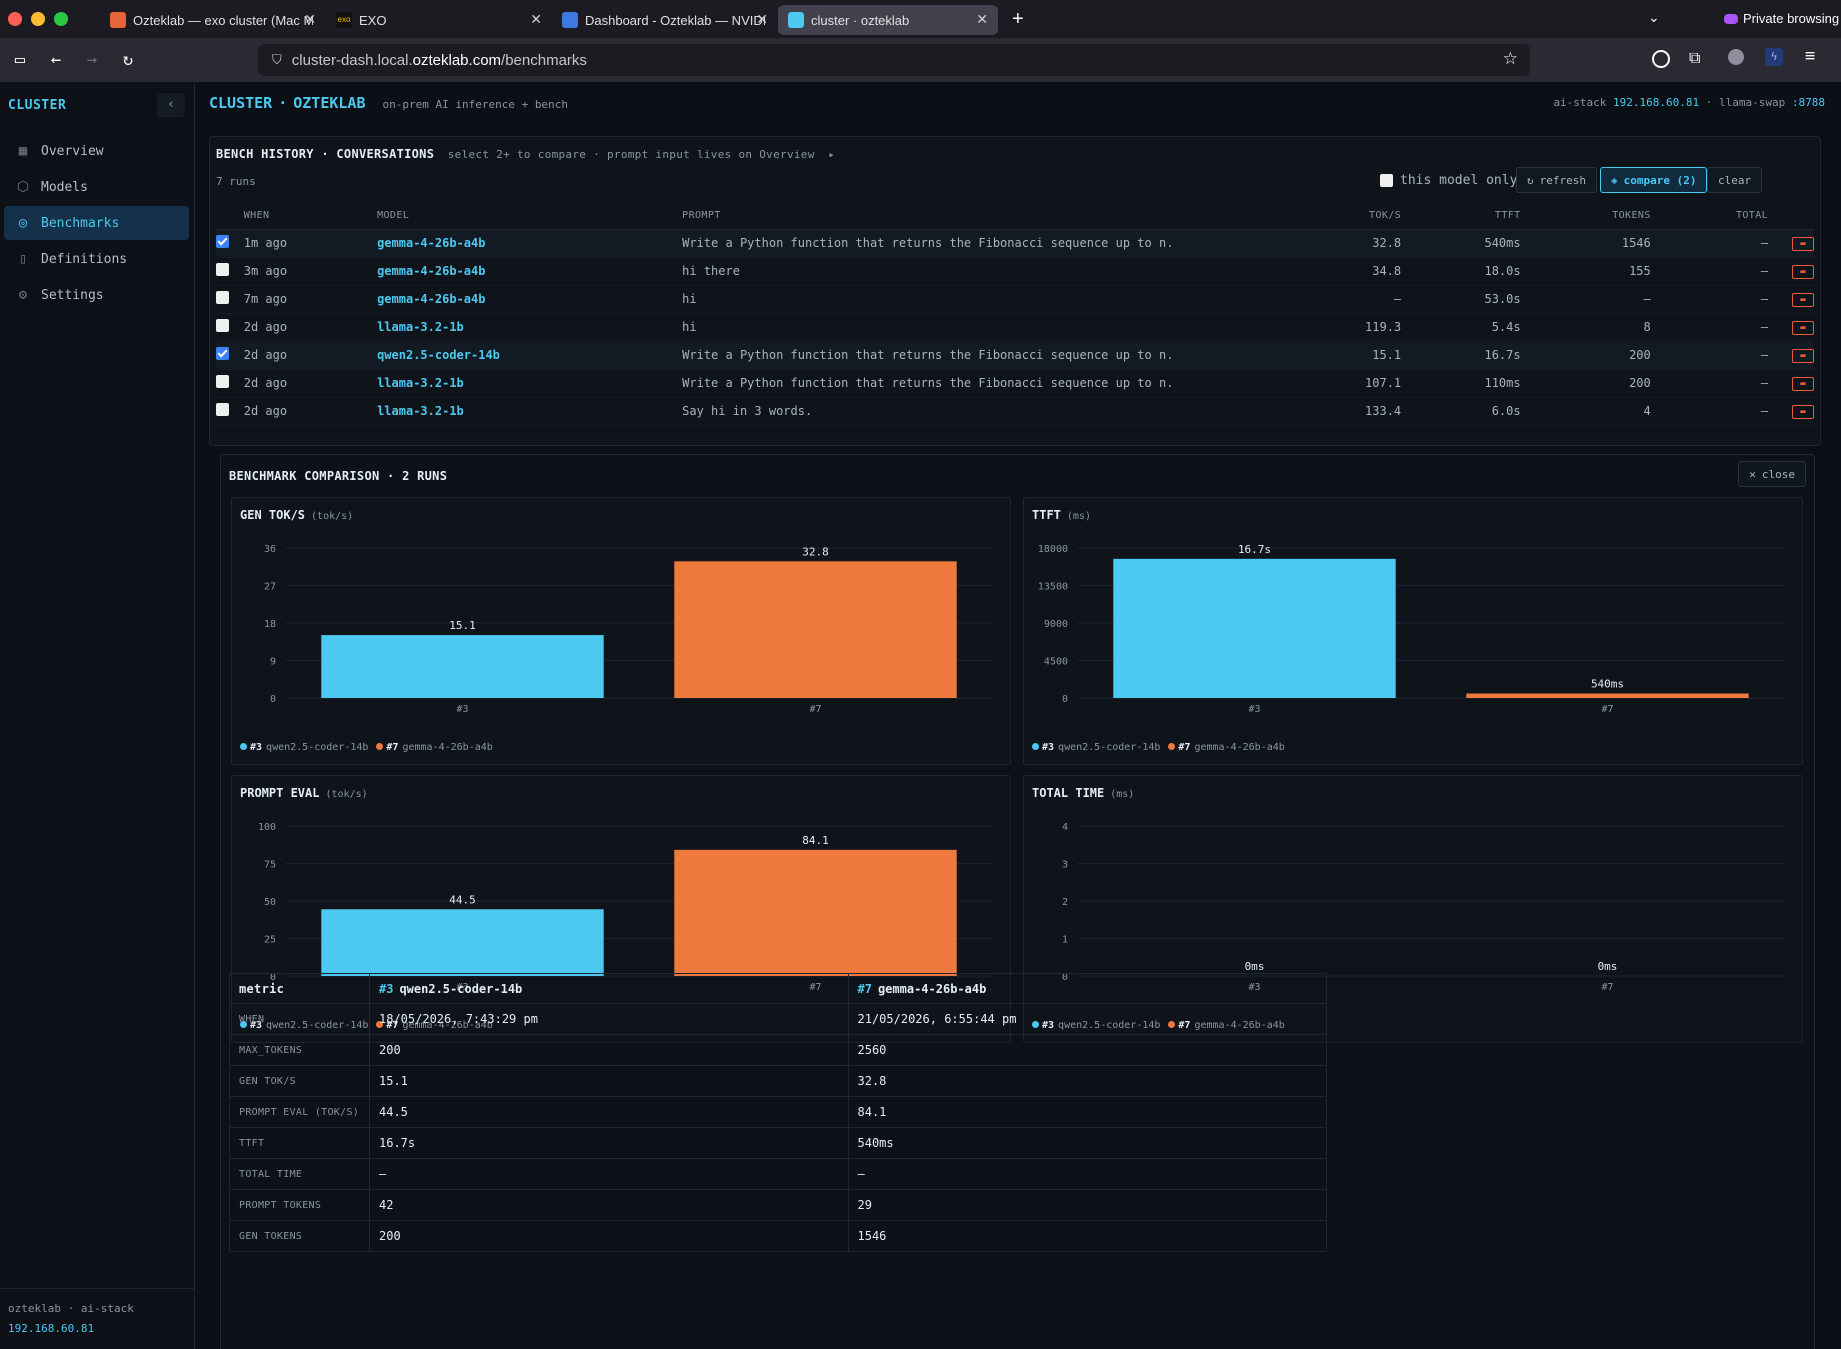 This screenshot has height=1349, width=1841. What do you see at coordinates (304, 793) in the screenshot?
I see `chart-title: PROMPT EVAL (tok/s)` at bounding box center [304, 793].